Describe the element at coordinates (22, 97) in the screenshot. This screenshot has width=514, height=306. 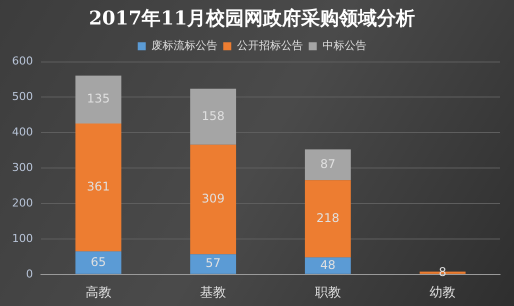
I see `y-tick-label: 500` at that location.